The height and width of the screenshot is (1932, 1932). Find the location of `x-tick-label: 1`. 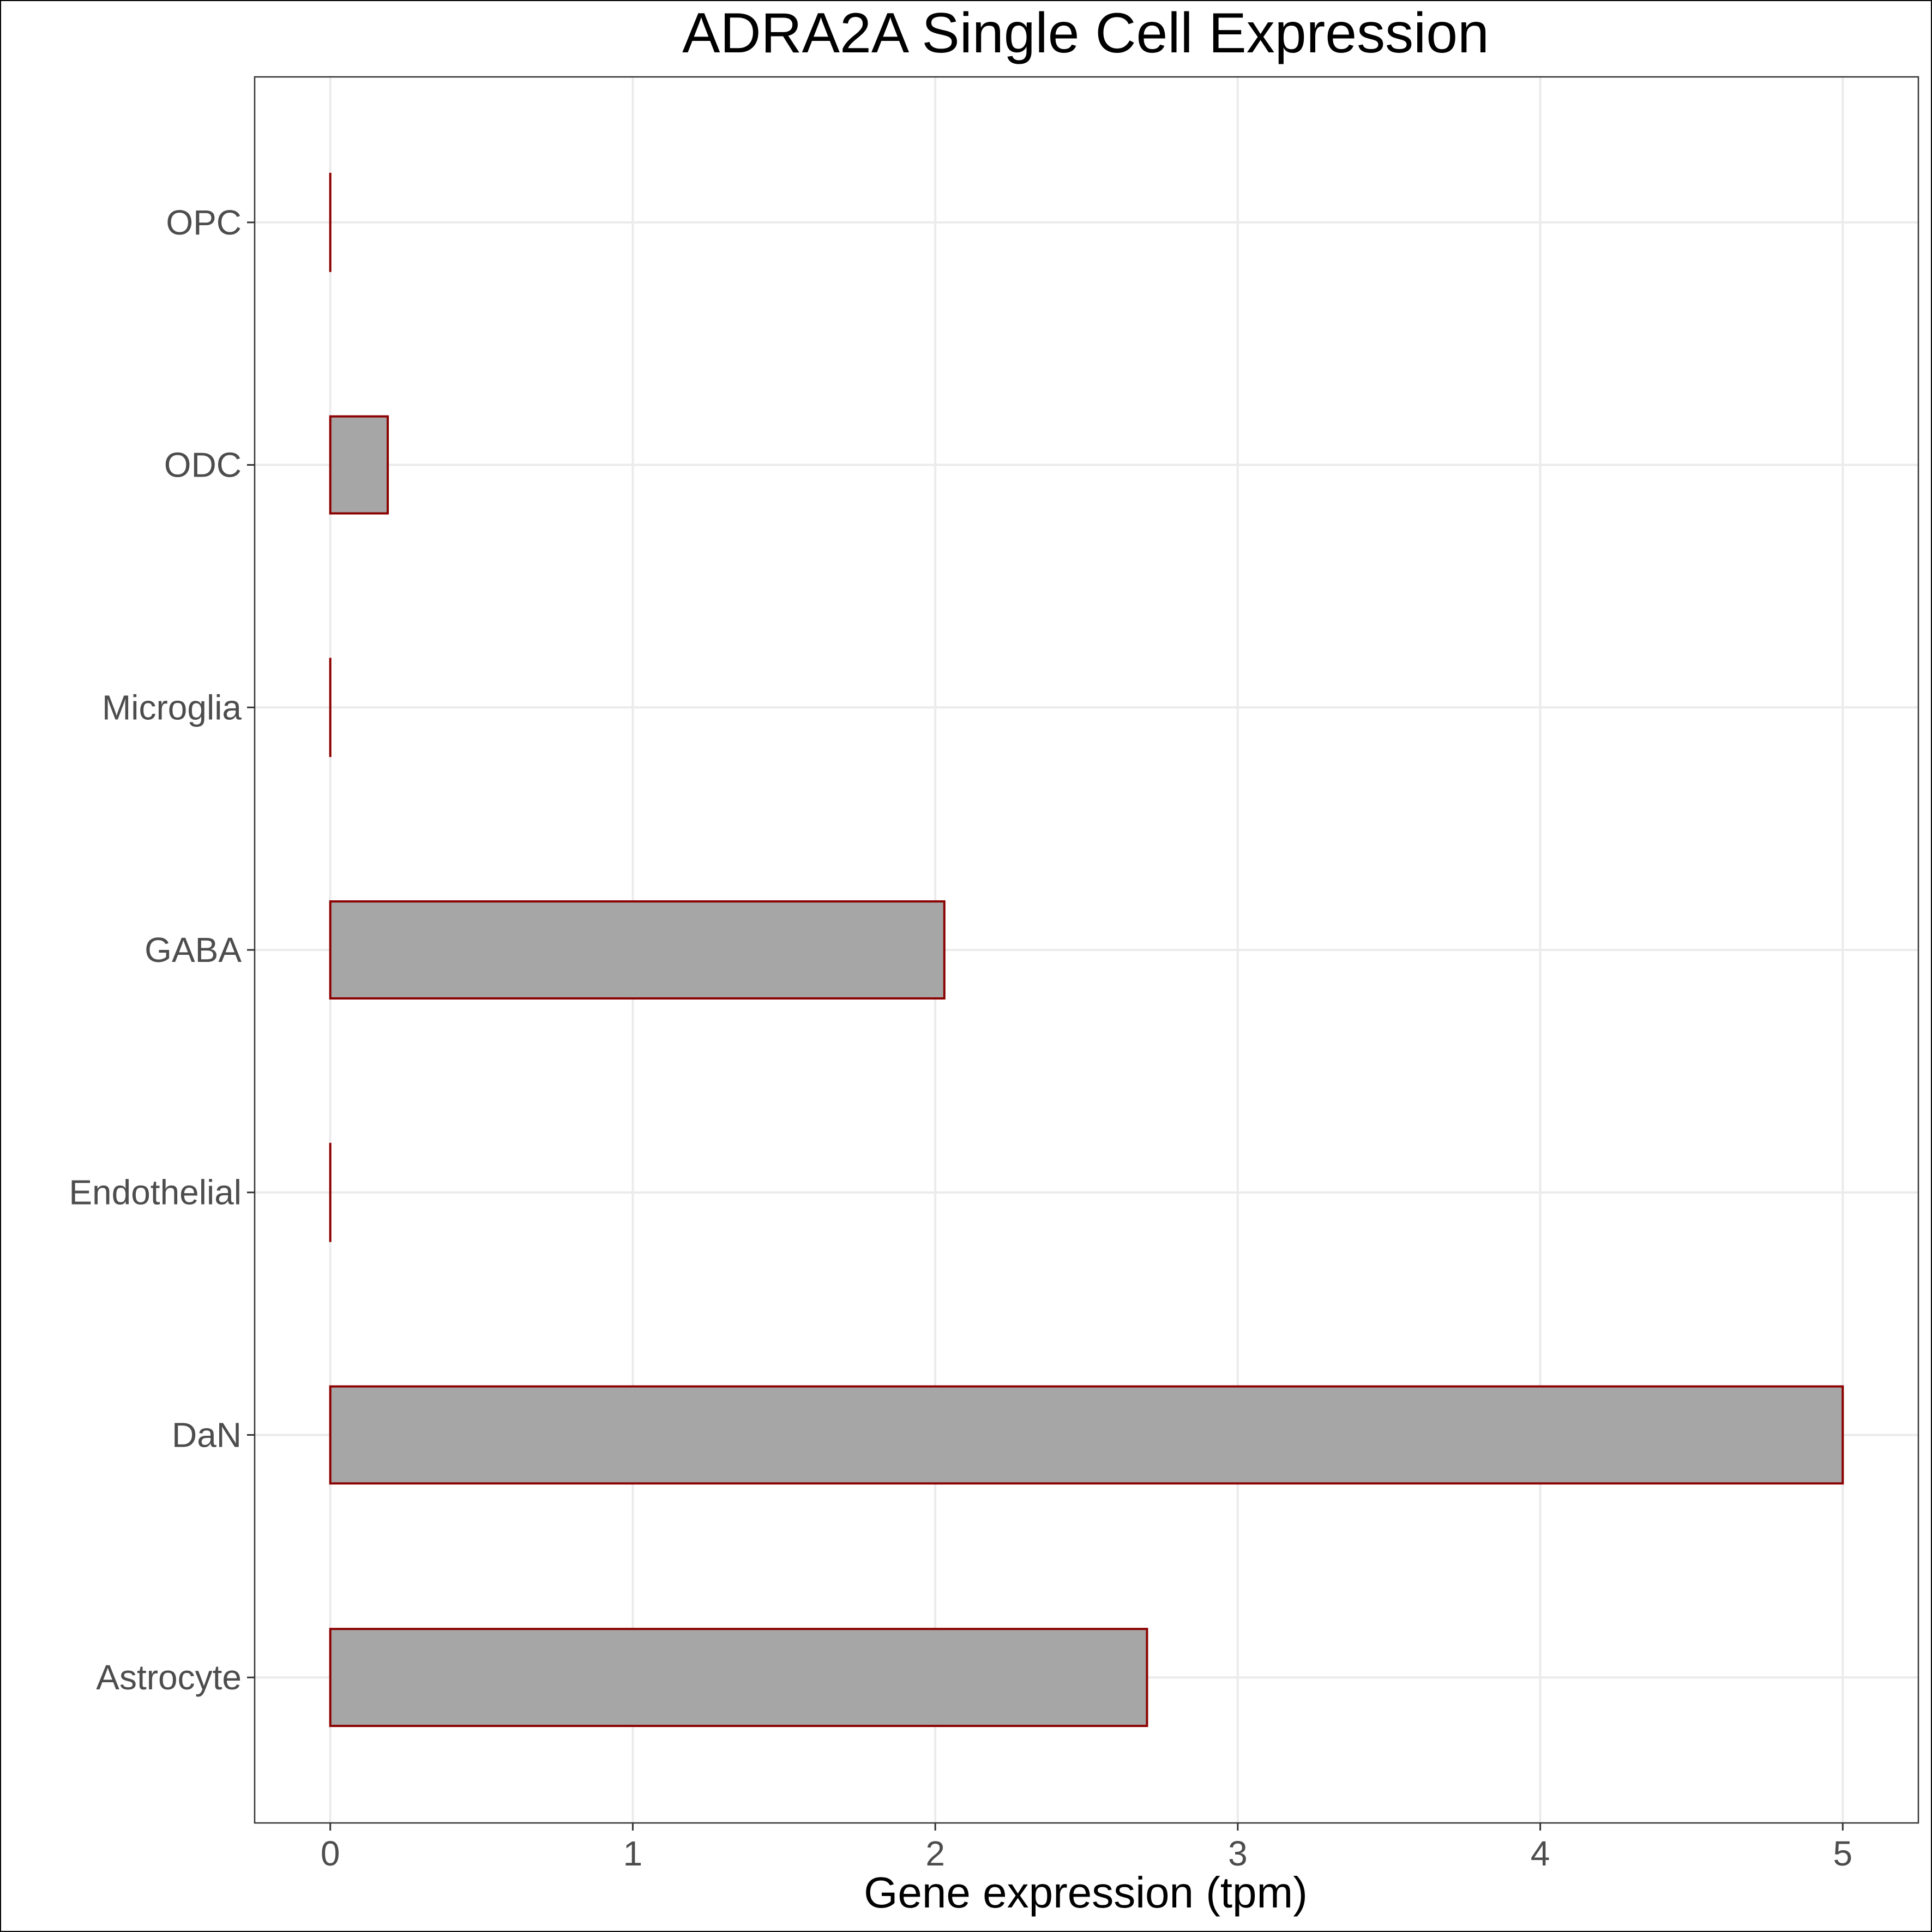

x-tick-label: 1 is located at coordinates (633, 1853).